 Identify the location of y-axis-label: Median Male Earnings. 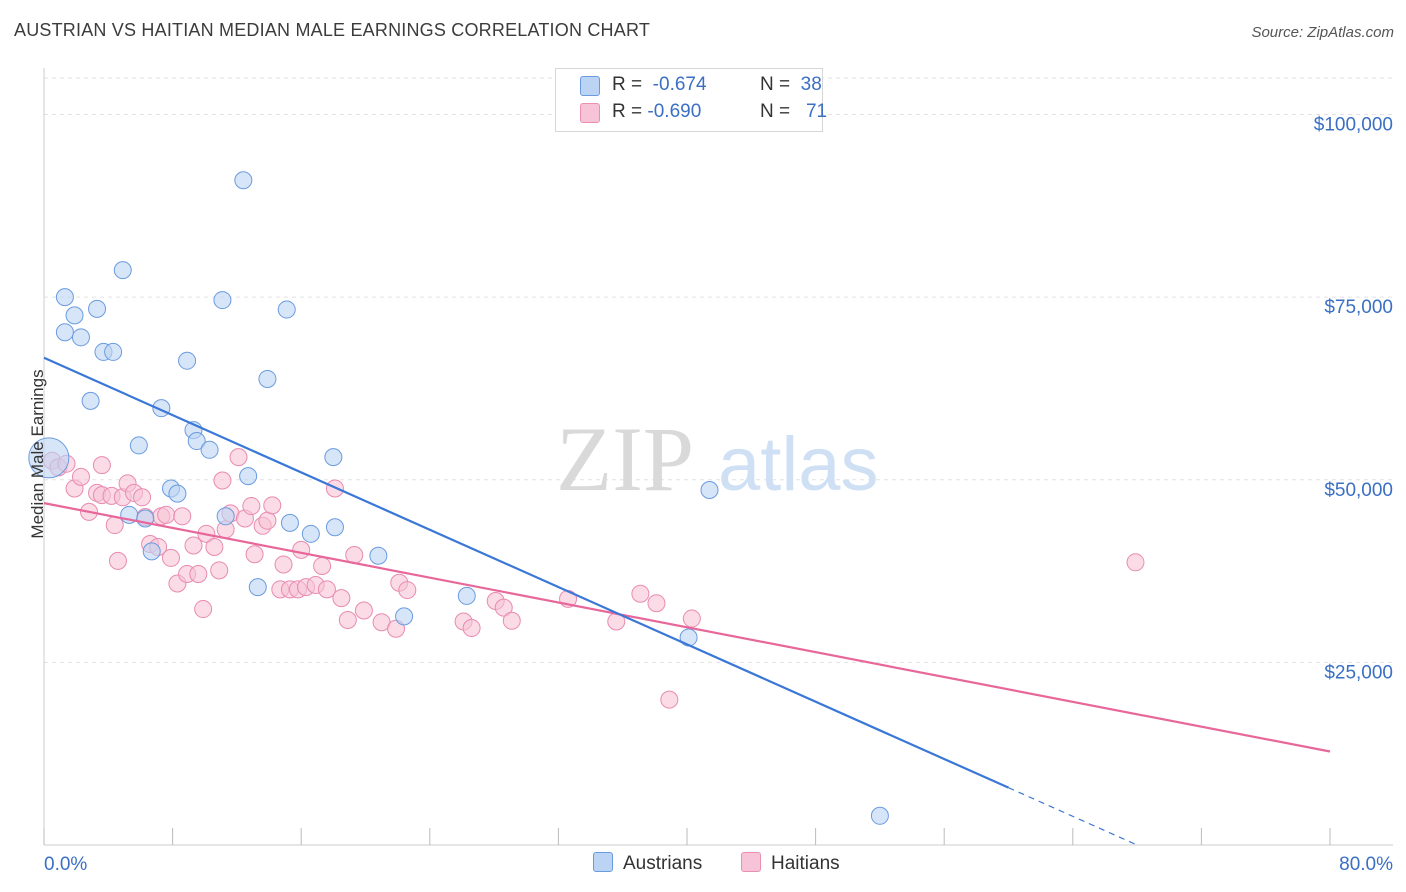
(37, 454).